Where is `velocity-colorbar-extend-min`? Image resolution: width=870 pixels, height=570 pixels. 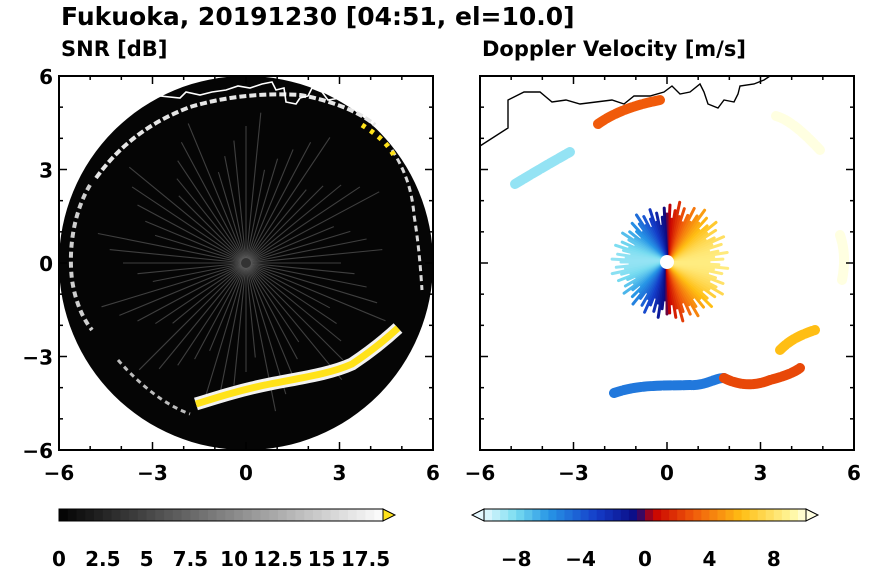
velocity-colorbar-extend-min is located at coordinates (477, 515).